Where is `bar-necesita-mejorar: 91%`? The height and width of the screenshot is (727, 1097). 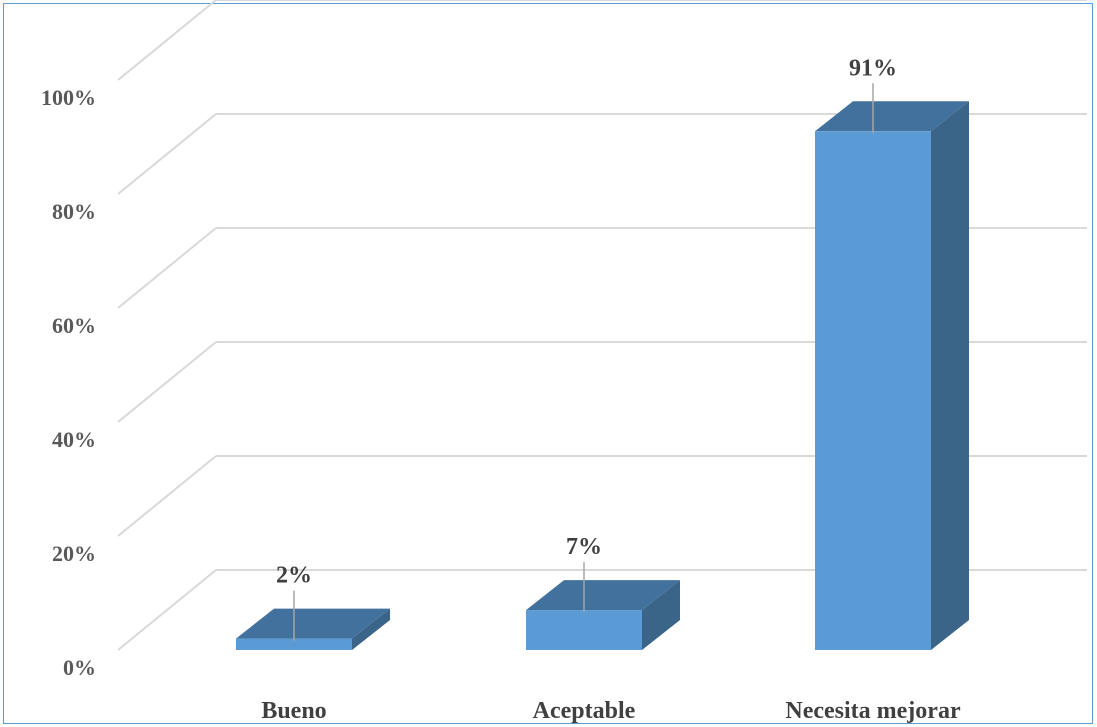
bar-necesita-mejorar: 91% is located at coordinates (892, 353).